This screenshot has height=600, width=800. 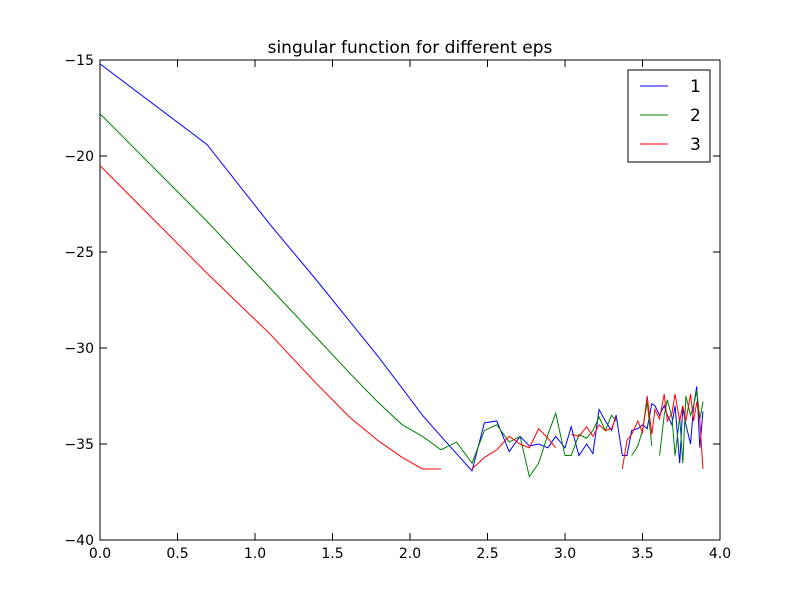 I want to click on x-tick-label: 3.0, so click(x=565, y=554).